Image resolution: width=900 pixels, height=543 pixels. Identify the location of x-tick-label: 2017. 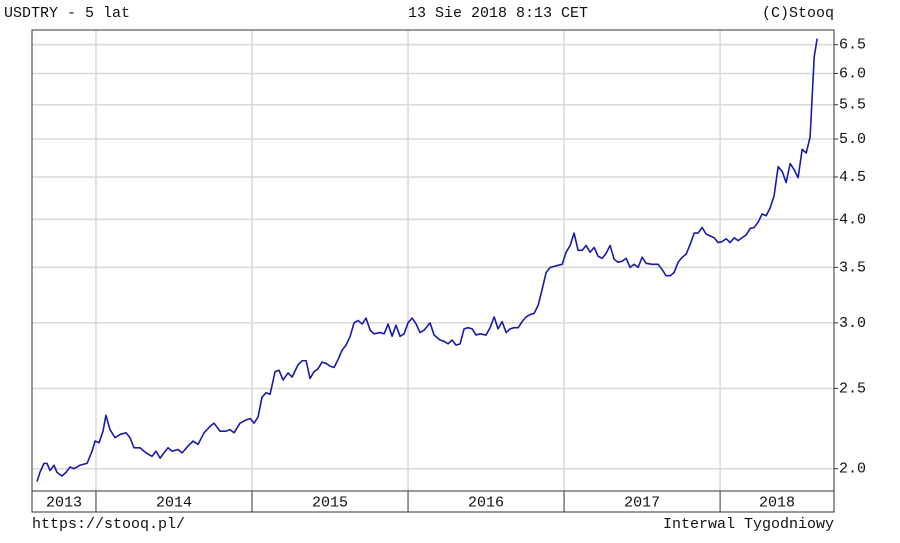
(642, 502).